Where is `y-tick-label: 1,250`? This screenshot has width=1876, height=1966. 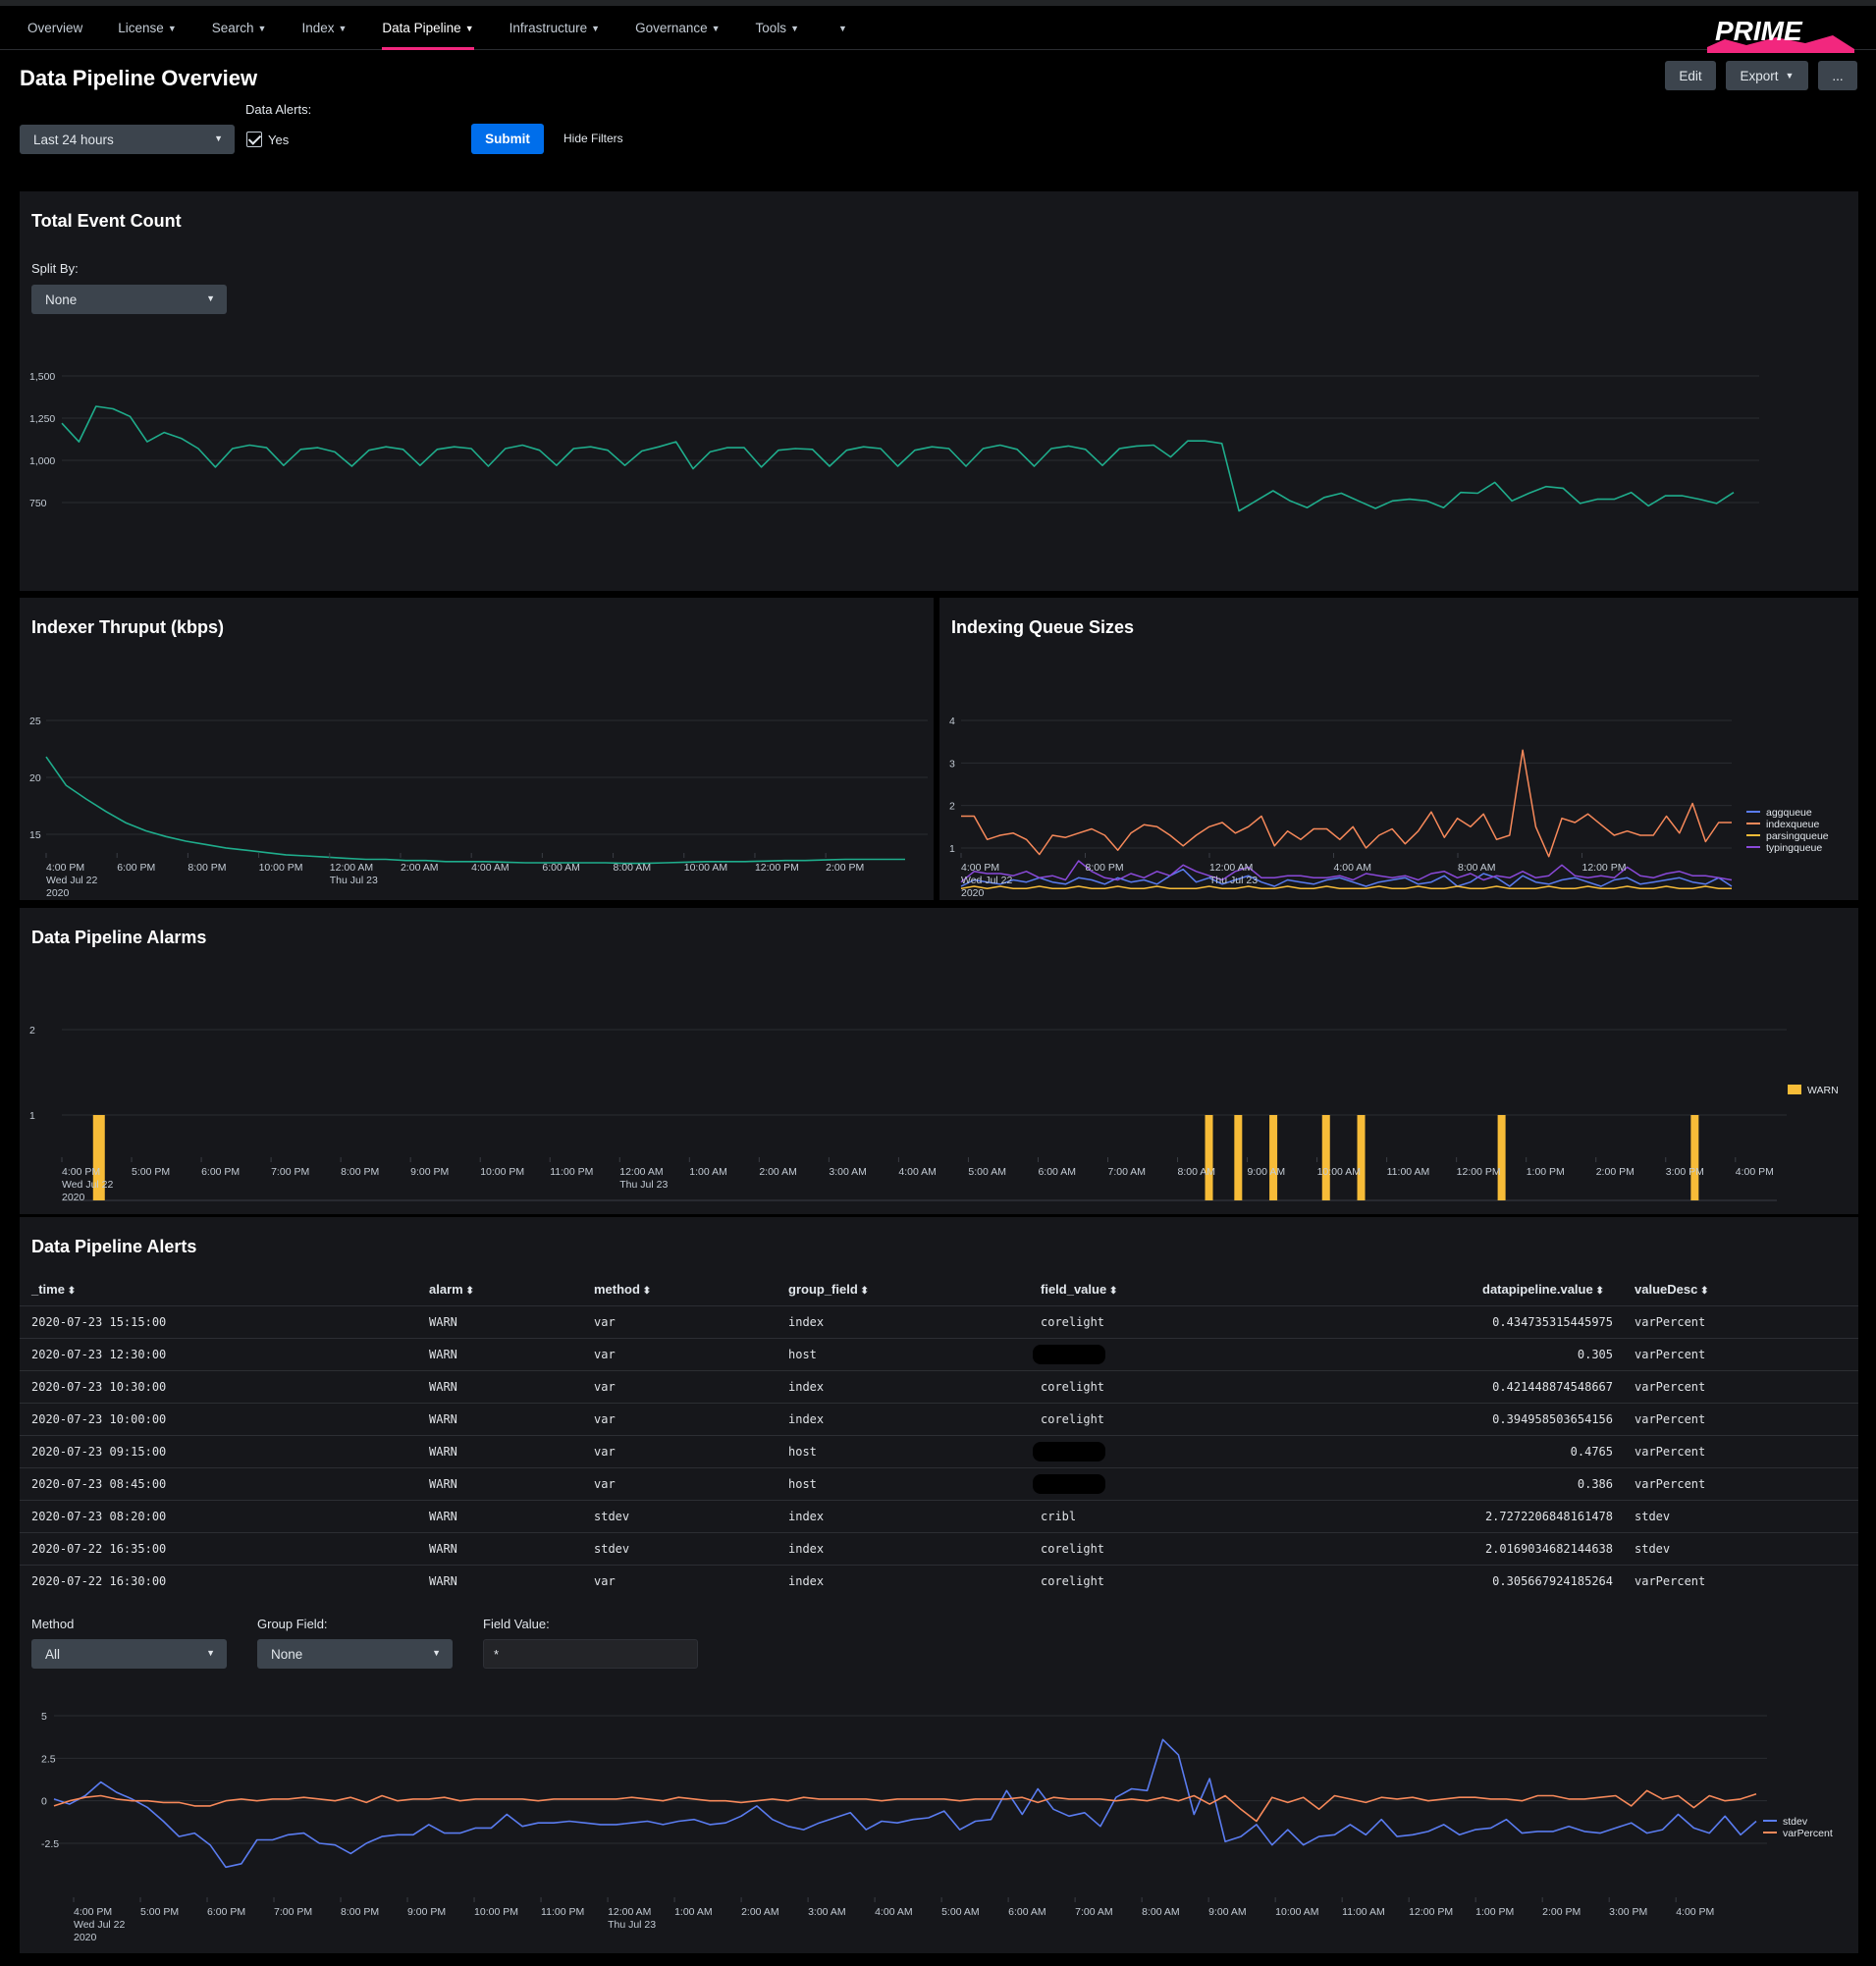 y-tick-label: 1,250 is located at coordinates (42, 419).